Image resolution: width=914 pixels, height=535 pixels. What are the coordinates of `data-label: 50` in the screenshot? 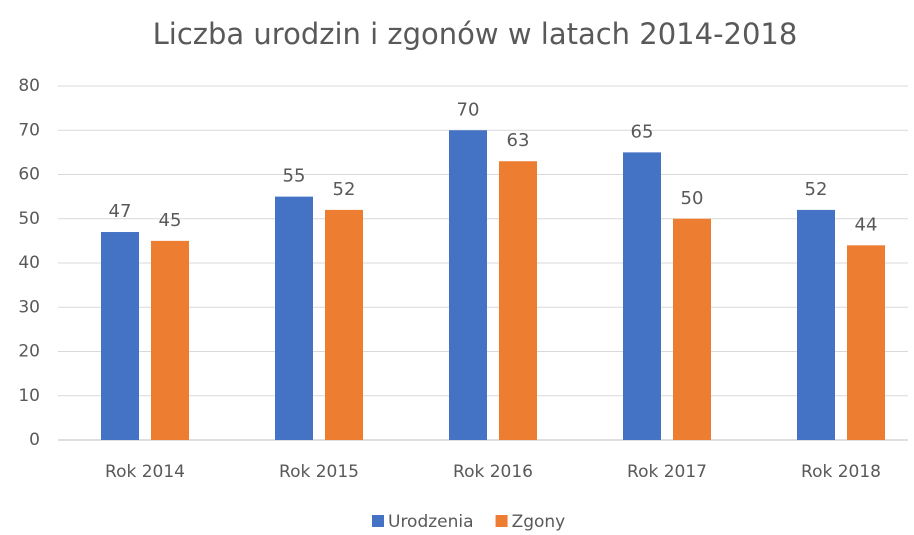 It's located at (692, 198).